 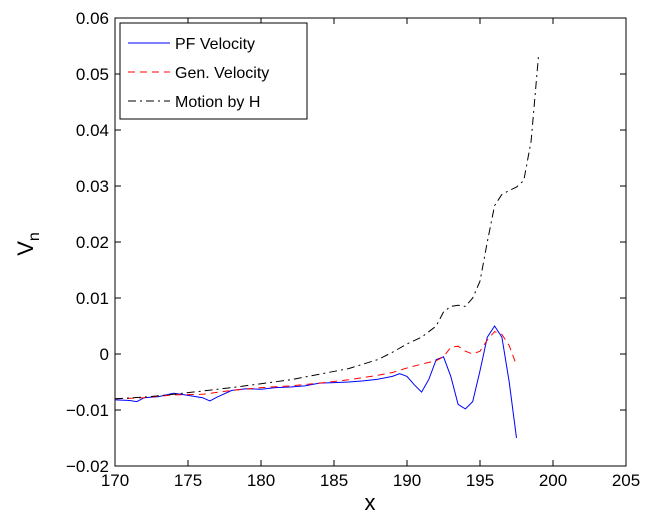 I want to click on y-axis-label-main: V, so click(x=25, y=248).